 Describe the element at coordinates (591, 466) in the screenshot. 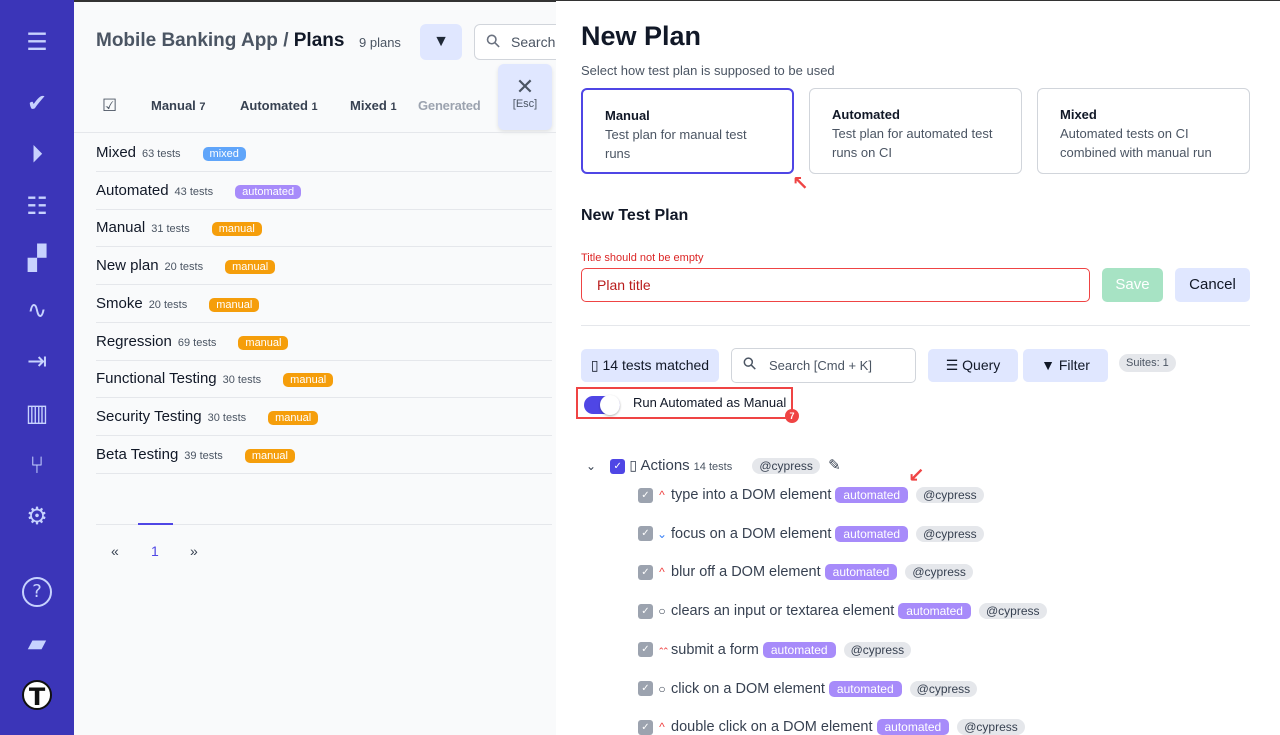

I see `chevron-down-icon: ⌄` at that location.